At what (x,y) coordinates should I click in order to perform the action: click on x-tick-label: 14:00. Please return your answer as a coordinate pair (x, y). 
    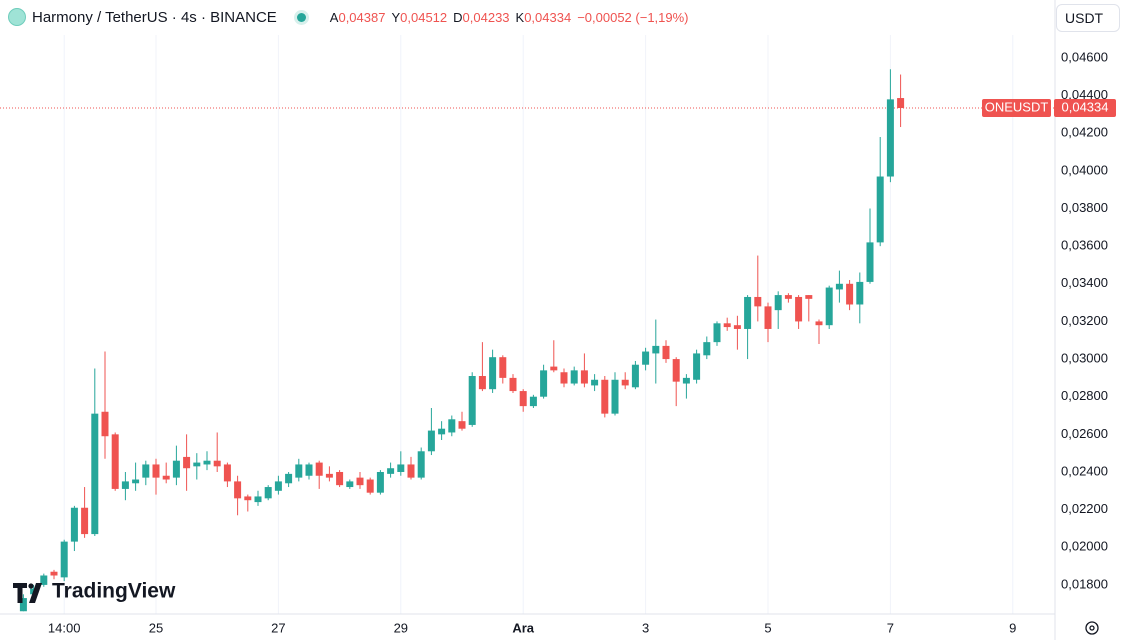
    Looking at the image, I should click on (64, 627).